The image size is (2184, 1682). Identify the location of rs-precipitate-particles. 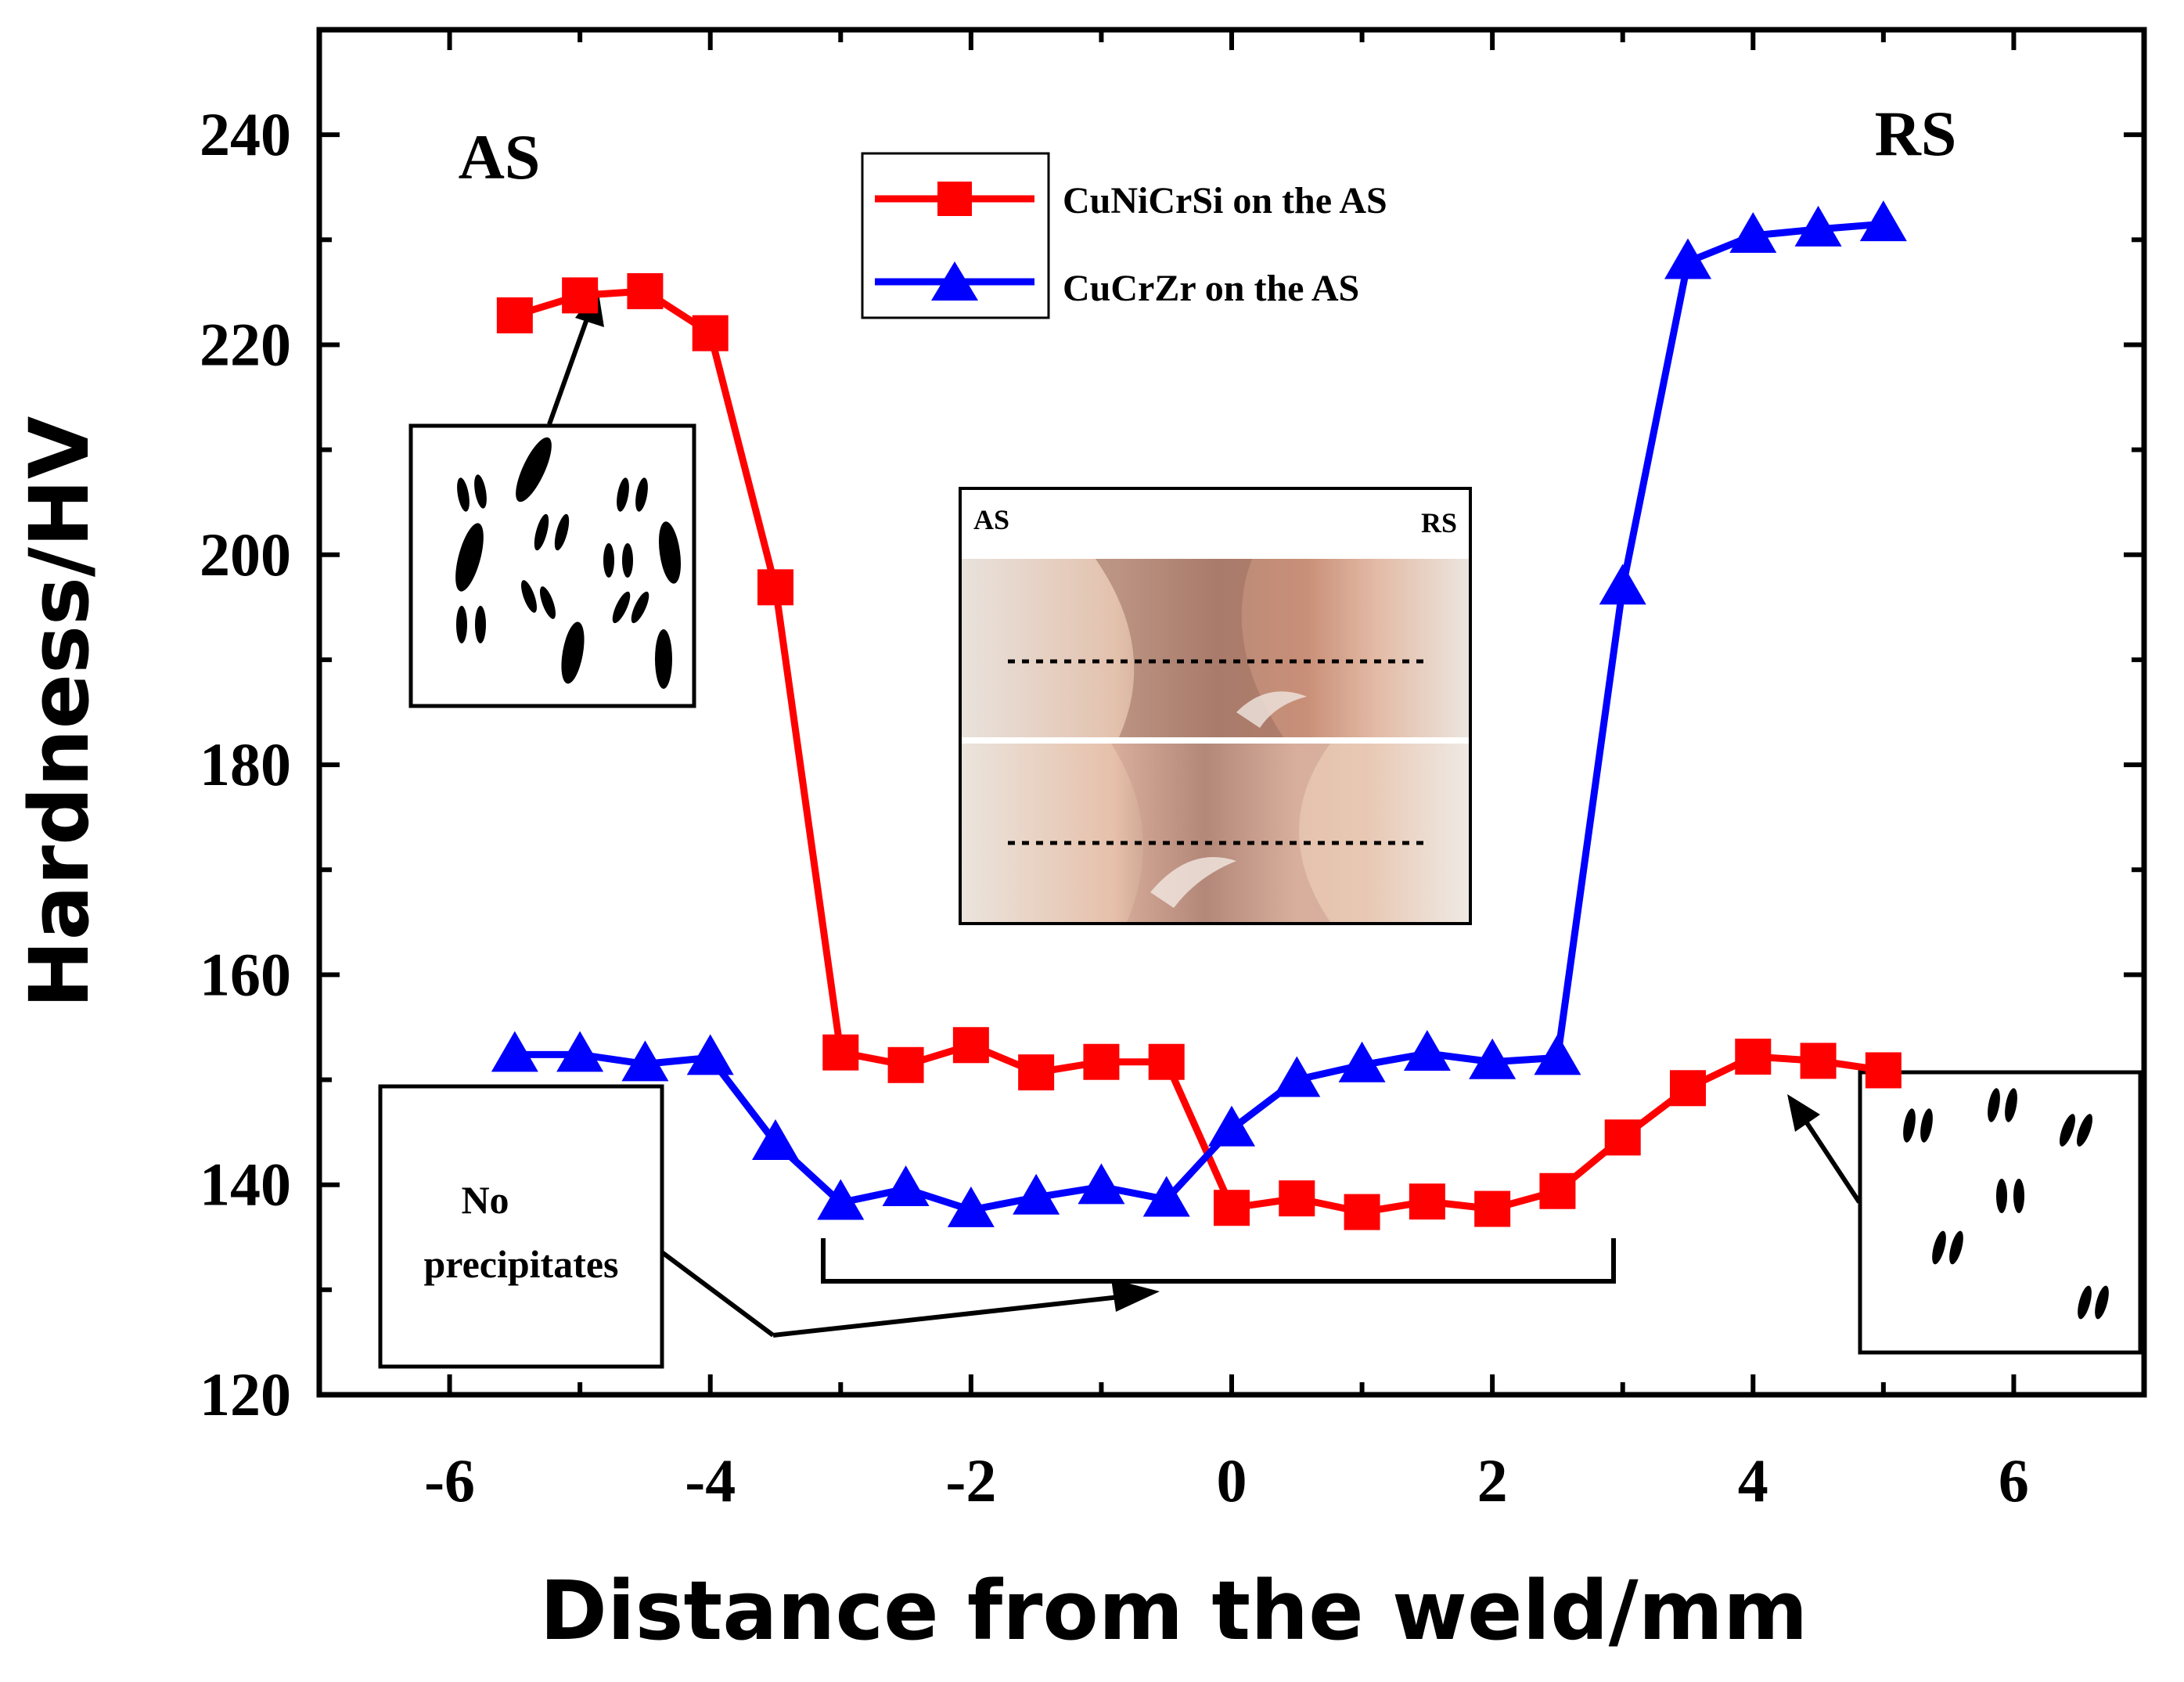
(2006, 1204).